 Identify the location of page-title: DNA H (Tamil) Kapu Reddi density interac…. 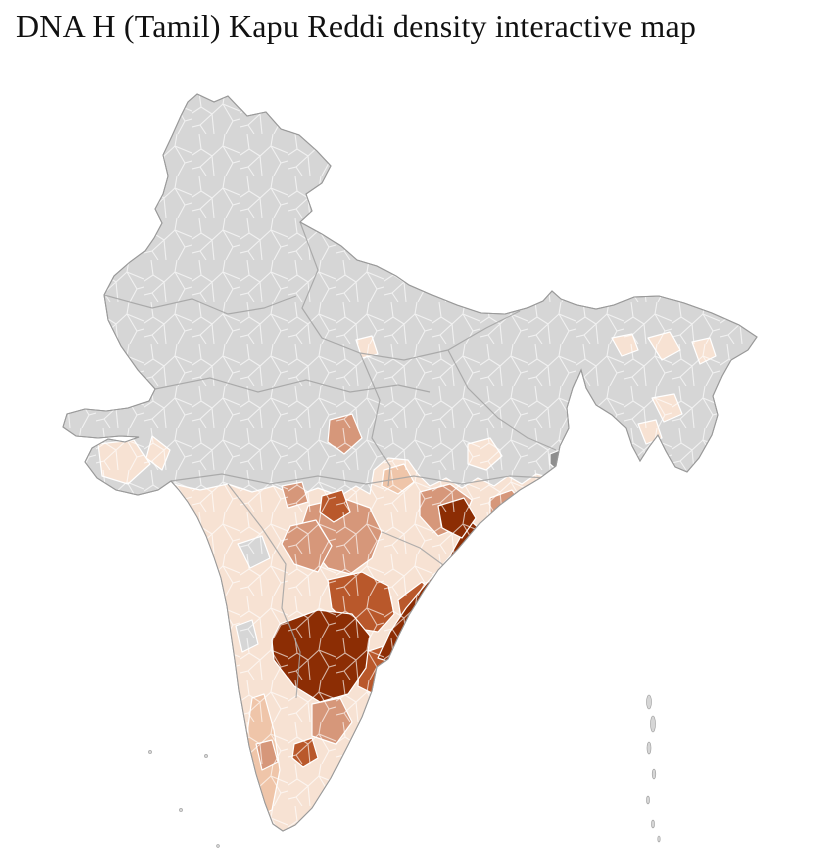
(356, 26).